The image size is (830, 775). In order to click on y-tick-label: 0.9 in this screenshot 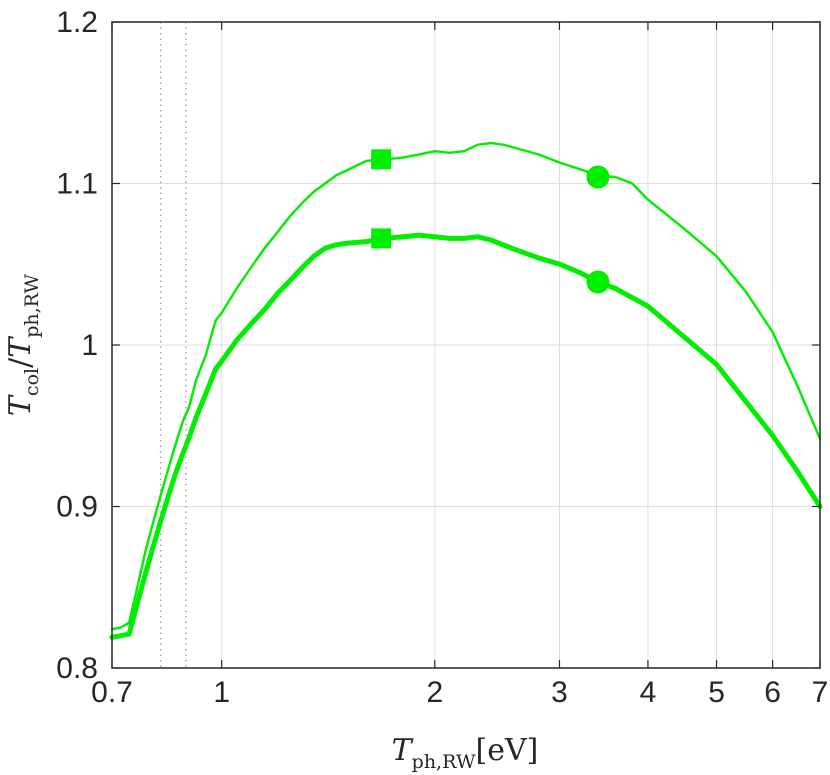, I will do `click(77, 507)`.